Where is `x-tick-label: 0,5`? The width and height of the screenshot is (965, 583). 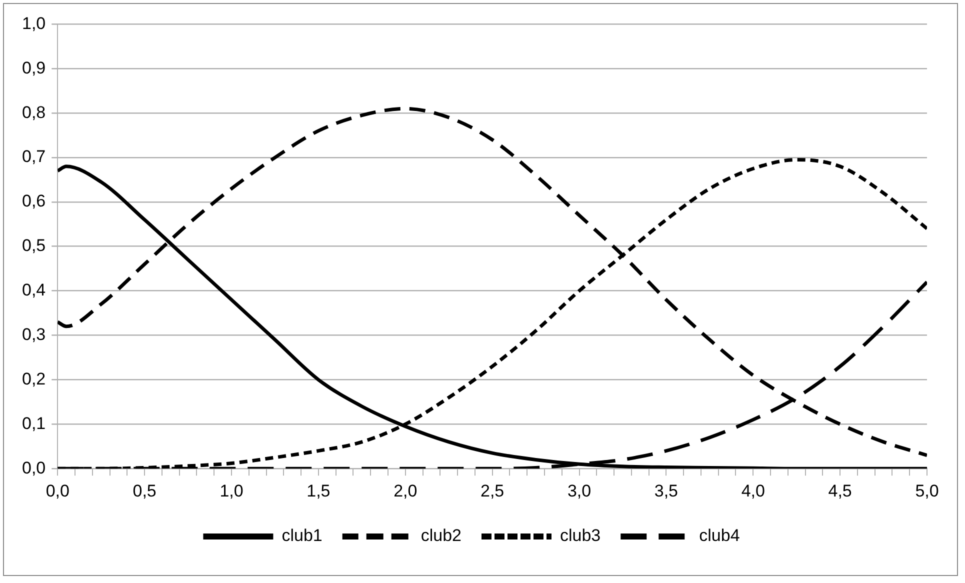 x-tick-label: 0,5 is located at coordinates (144, 490).